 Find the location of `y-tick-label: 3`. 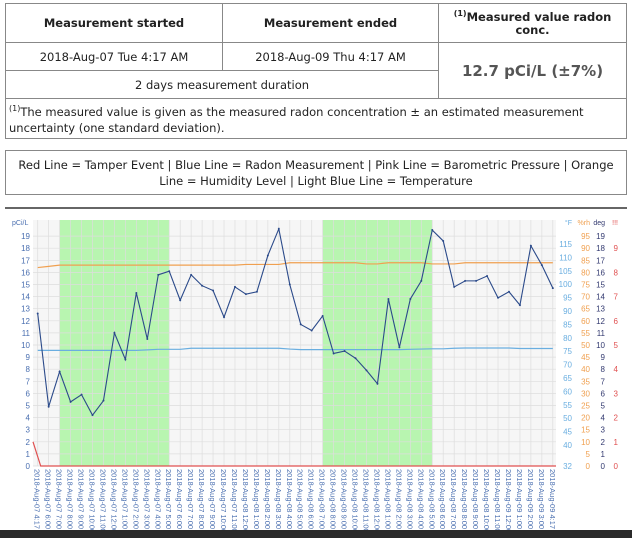

y-tick-label: 3 is located at coordinates (28, 430).